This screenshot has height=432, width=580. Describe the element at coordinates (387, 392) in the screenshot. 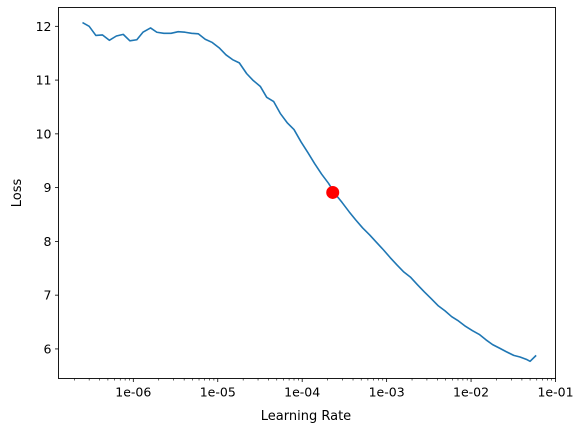

I see `x-tick-label: 1e-03` at that location.